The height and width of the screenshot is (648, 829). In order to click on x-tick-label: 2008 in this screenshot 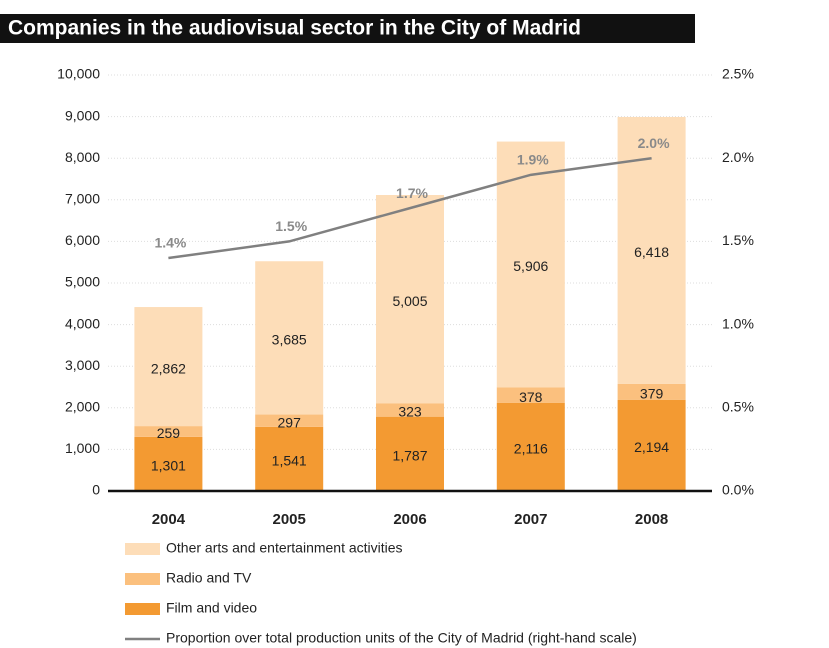, I will do `click(651, 519)`.